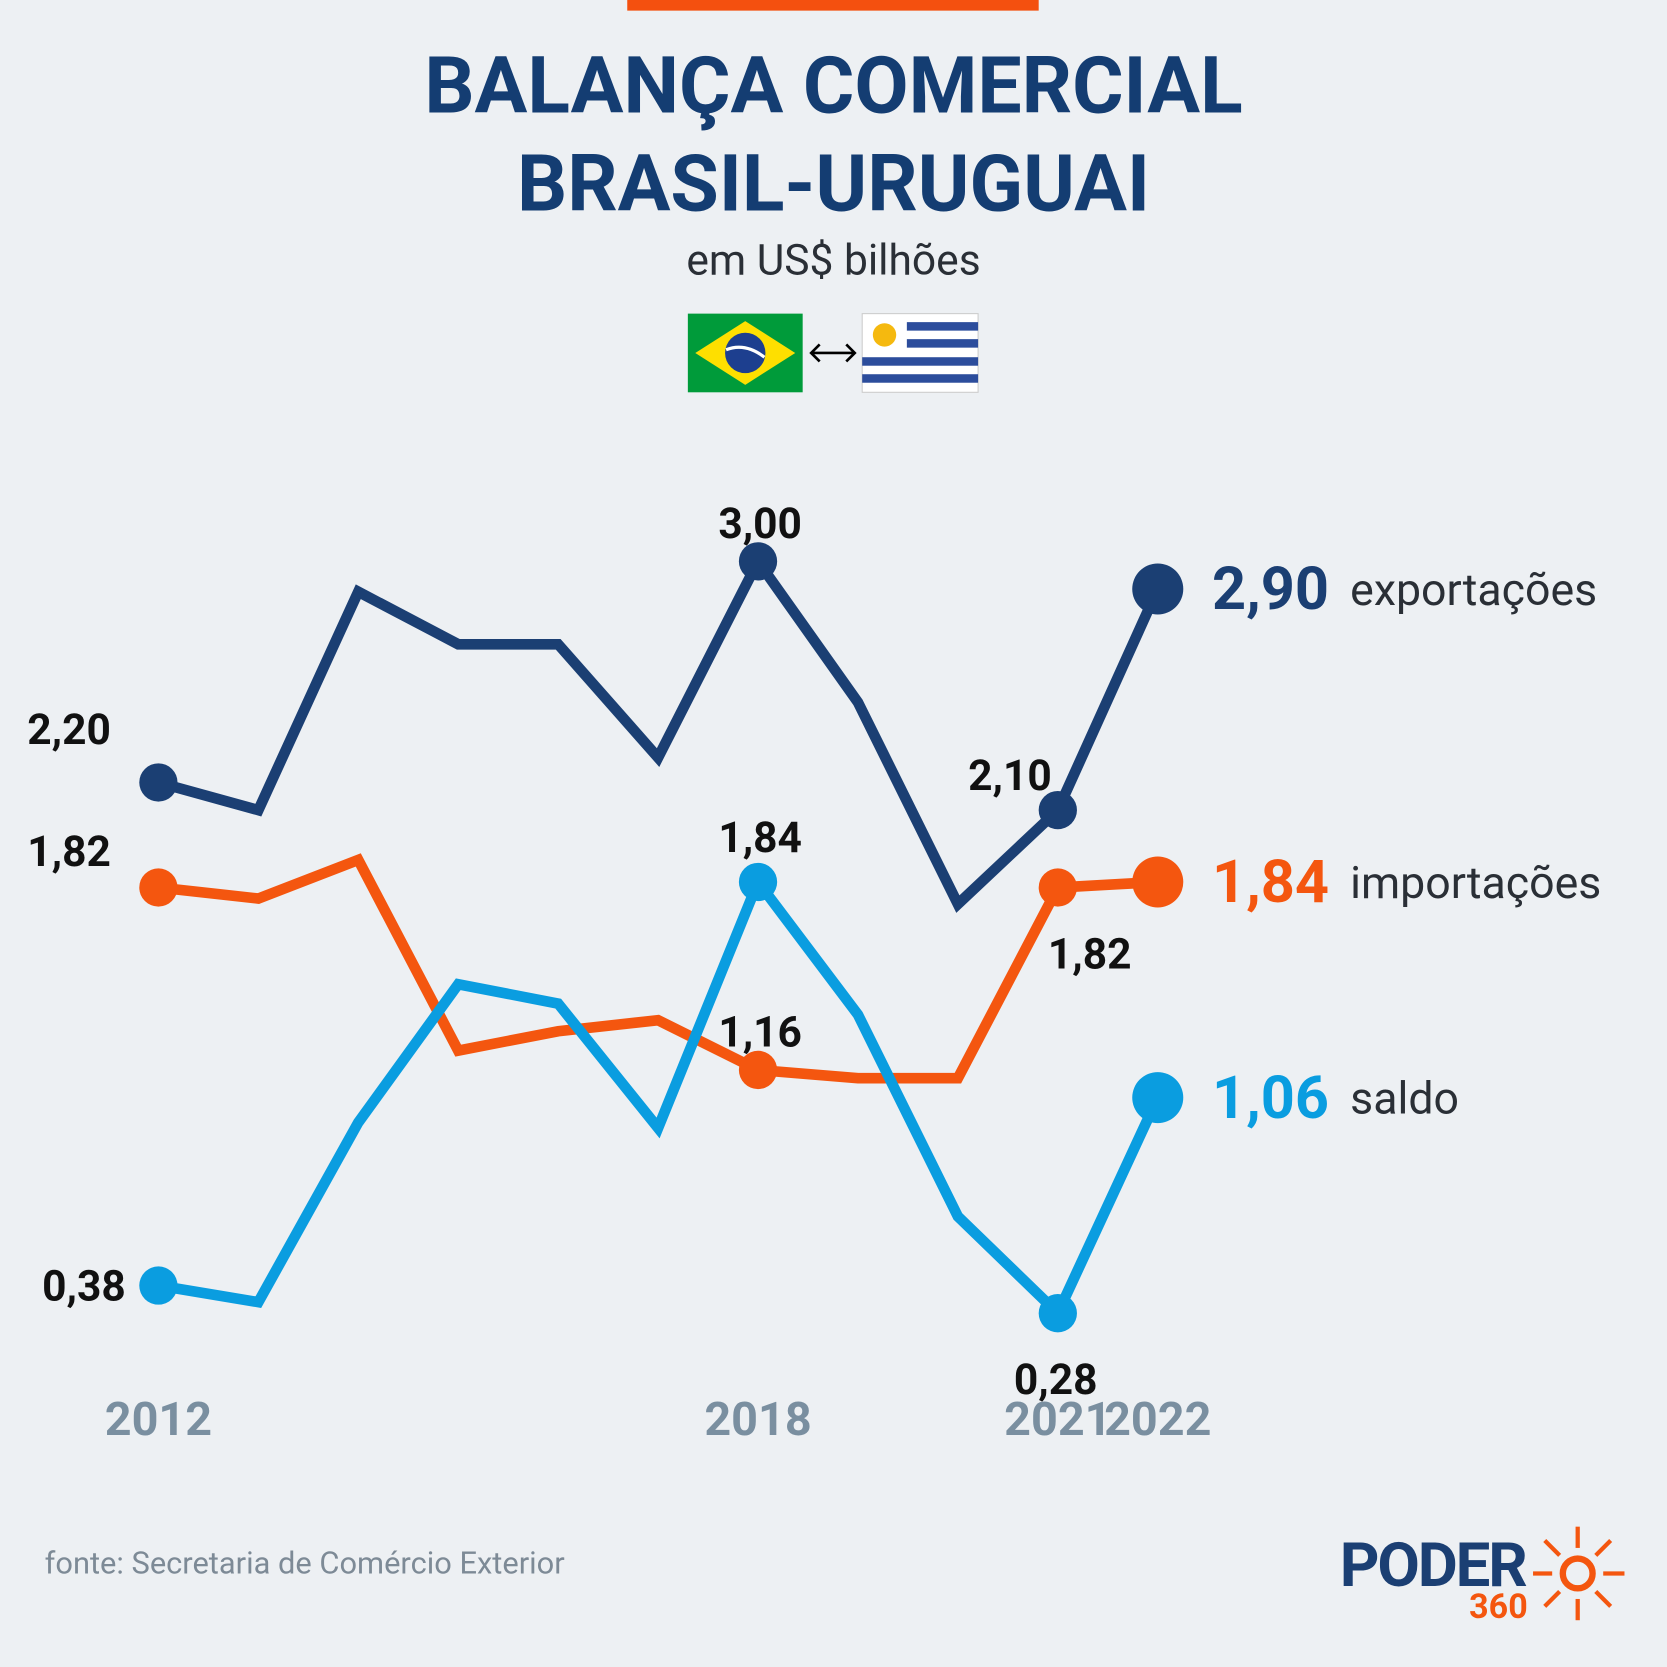 This screenshot has height=1667, width=1667. What do you see at coordinates (1579, 1573) in the screenshot?
I see `logo-sun` at bounding box center [1579, 1573].